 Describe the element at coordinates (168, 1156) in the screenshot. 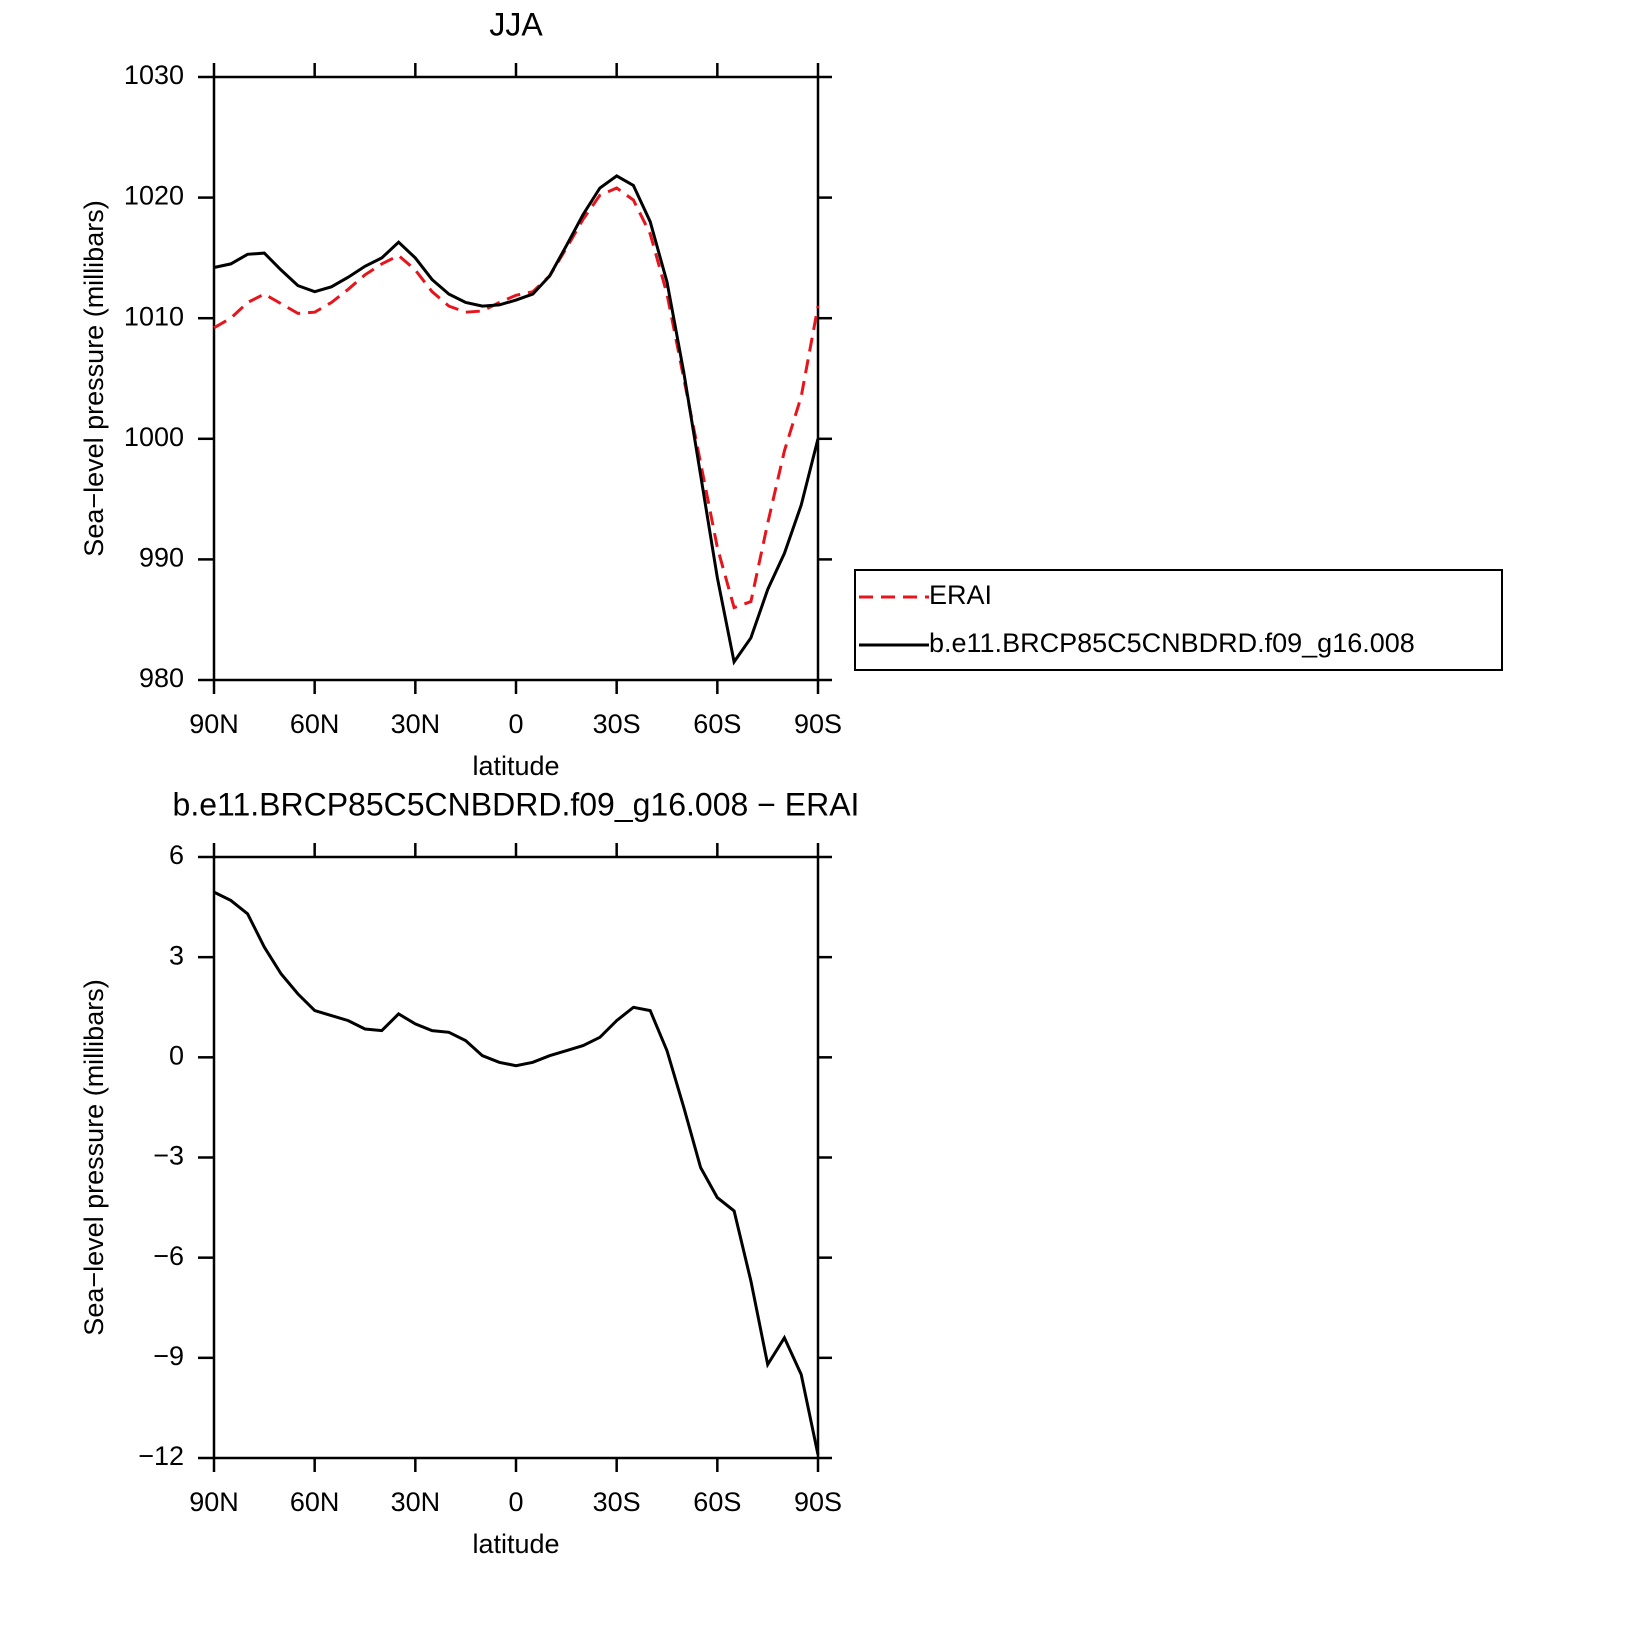

I see `y-tick-label: −3` at that location.